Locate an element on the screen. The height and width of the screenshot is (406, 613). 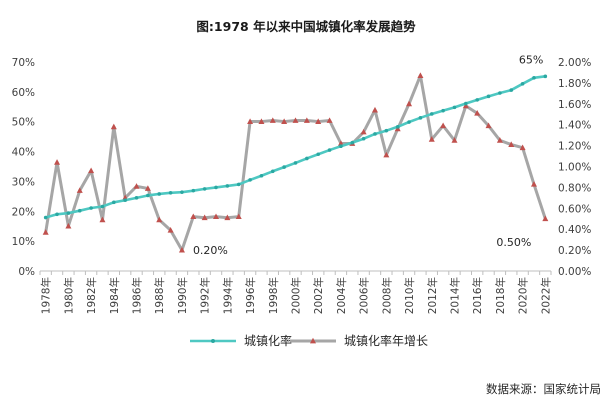
y-left-tick-label: 10% is located at coordinates (23, 242).